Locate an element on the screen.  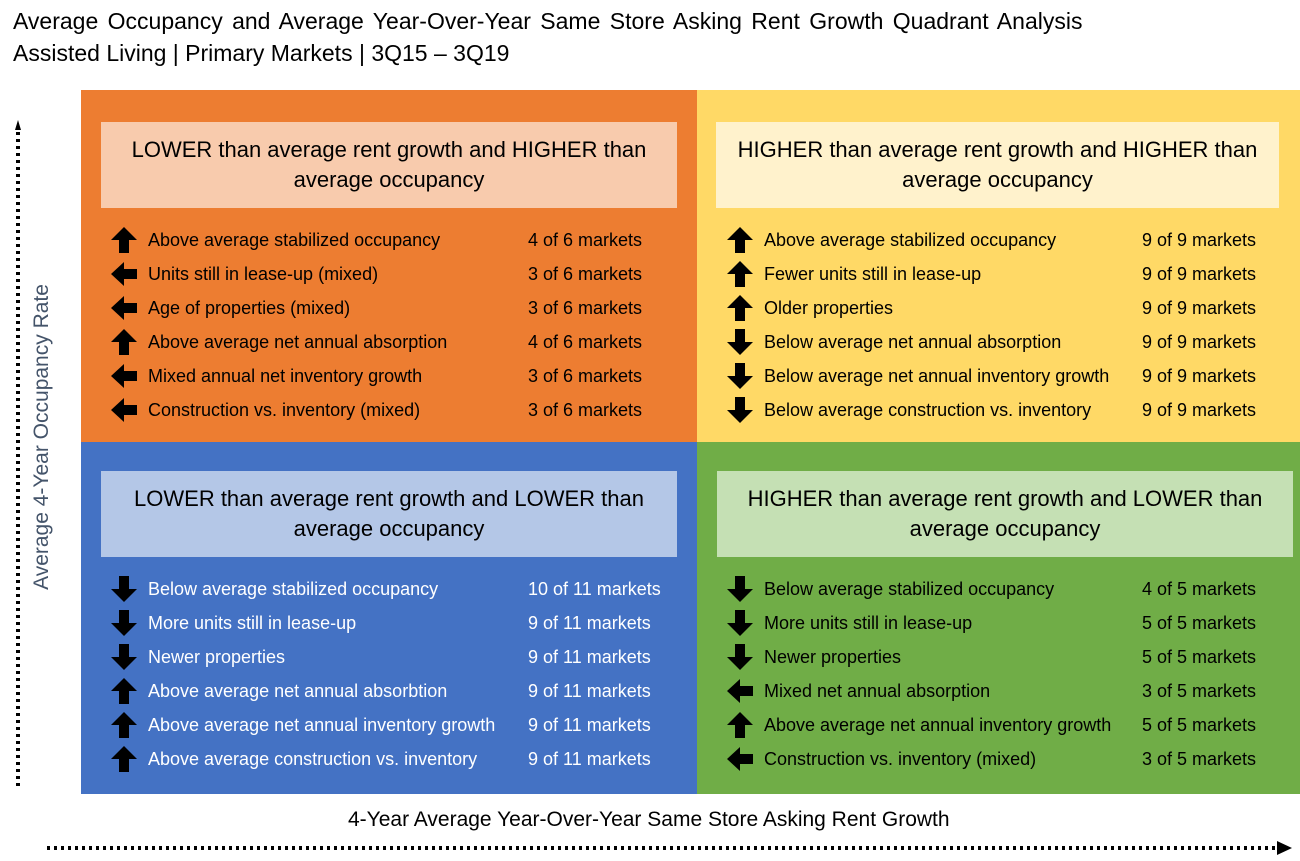
row-label: Units still in lease-up (mixed) is located at coordinates (263, 274).